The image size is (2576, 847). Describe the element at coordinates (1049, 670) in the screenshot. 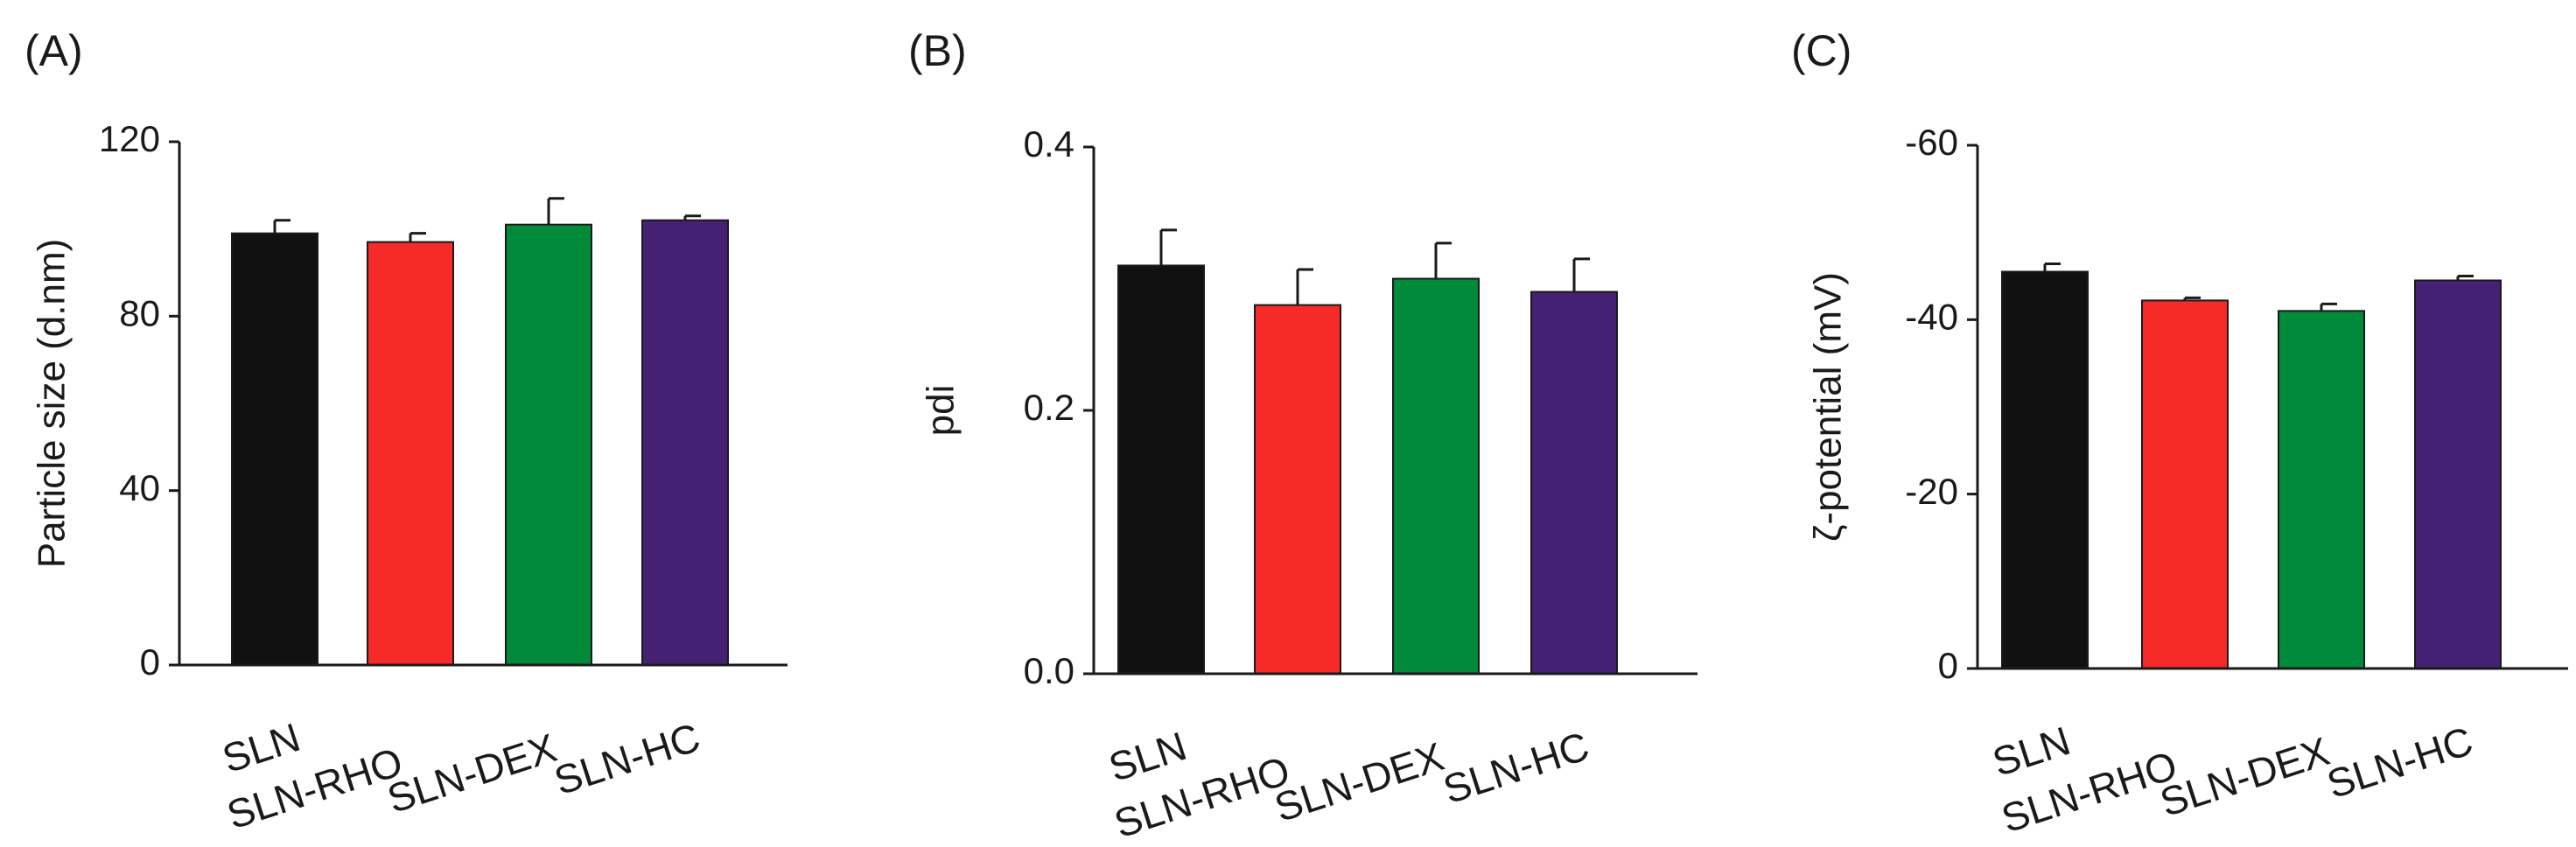

I see `y-tick-label: 0.0` at that location.